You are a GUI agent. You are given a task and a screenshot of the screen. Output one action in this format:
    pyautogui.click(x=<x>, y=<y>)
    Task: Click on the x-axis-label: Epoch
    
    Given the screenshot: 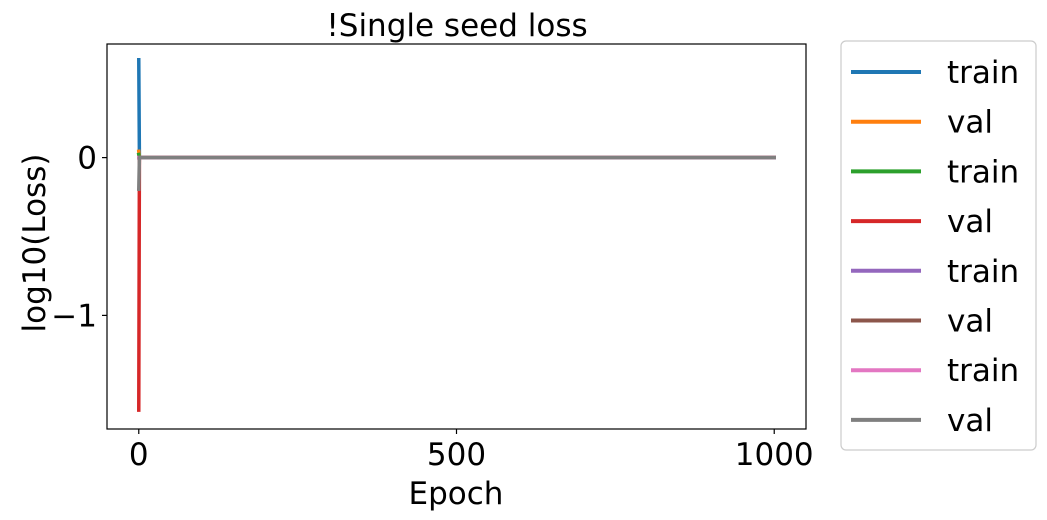 What is the action you would take?
    pyautogui.click(x=456, y=494)
    